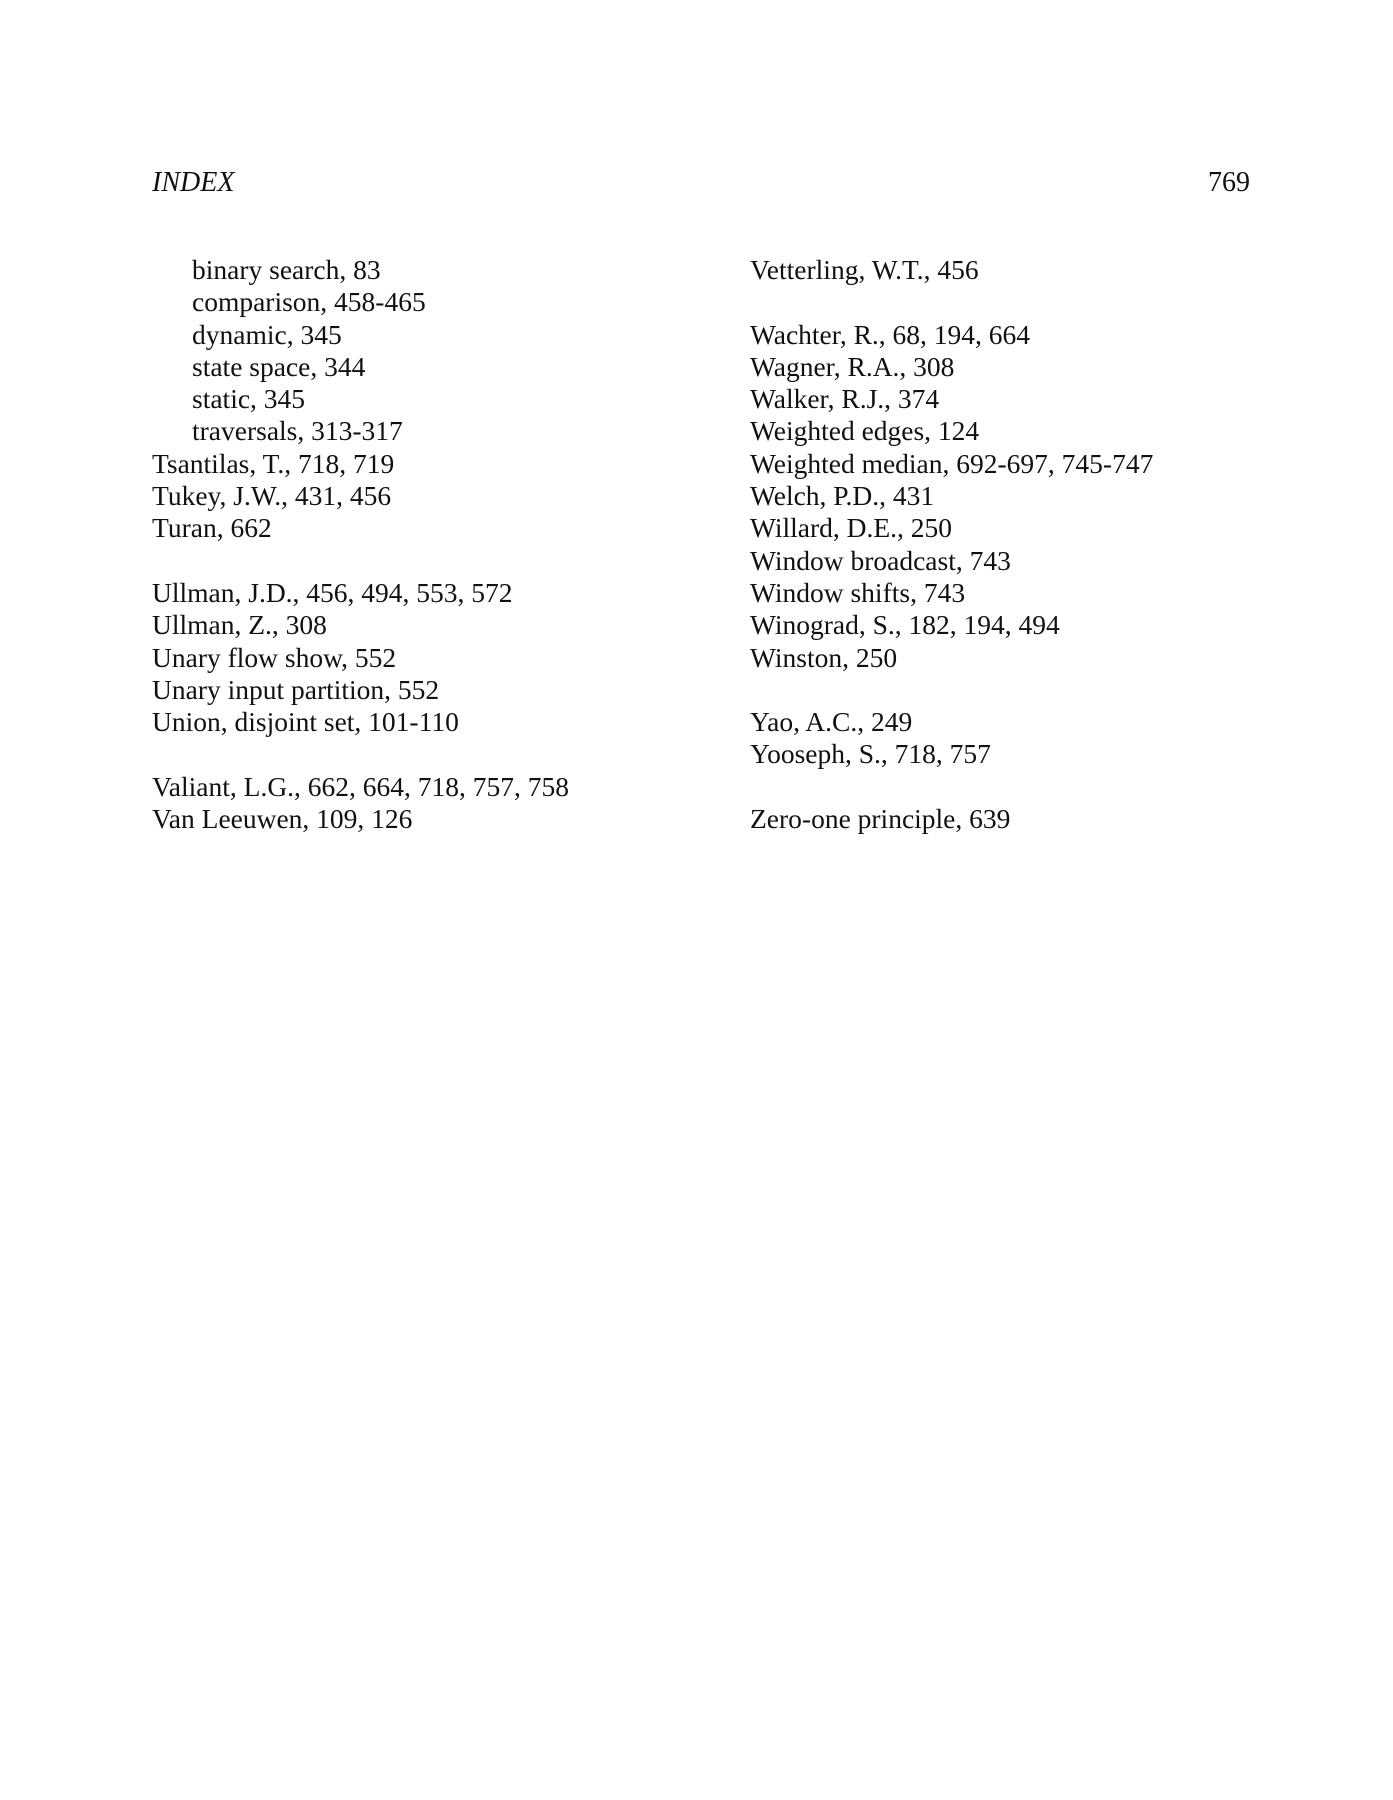 This screenshot has width=1393, height=1800. I want to click on index-entry: Willard, D.E., 250, so click(851, 528).